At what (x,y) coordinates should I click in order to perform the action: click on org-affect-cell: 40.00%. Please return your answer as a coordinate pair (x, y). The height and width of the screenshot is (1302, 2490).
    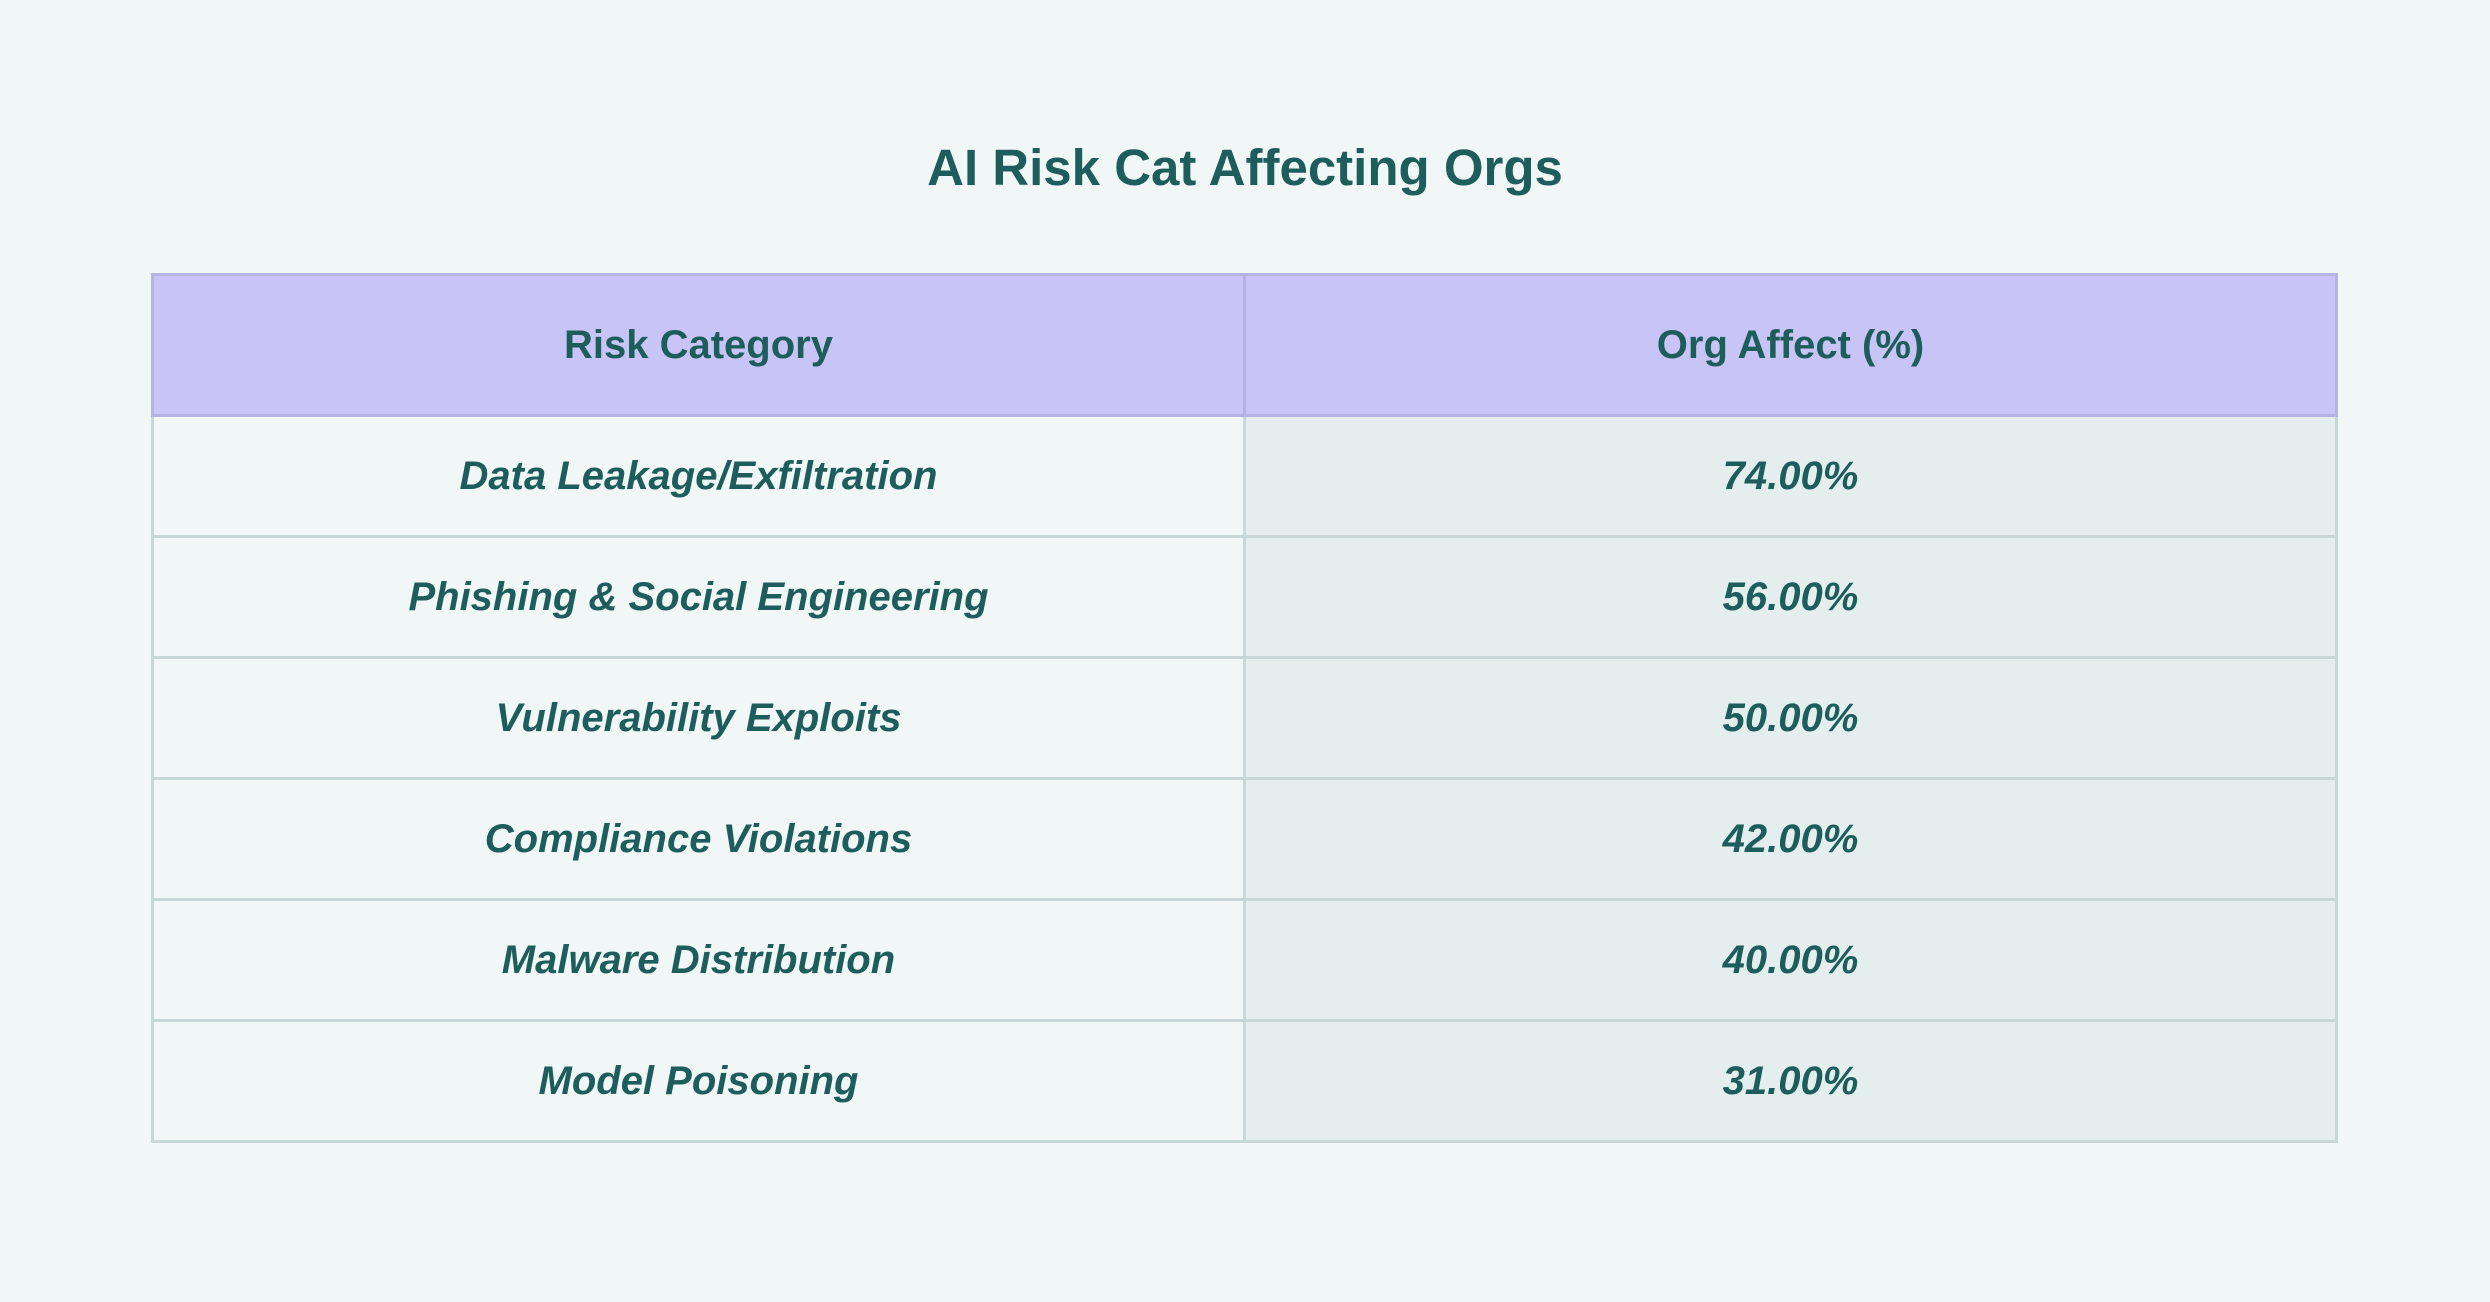
    Looking at the image, I should click on (1790, 960).